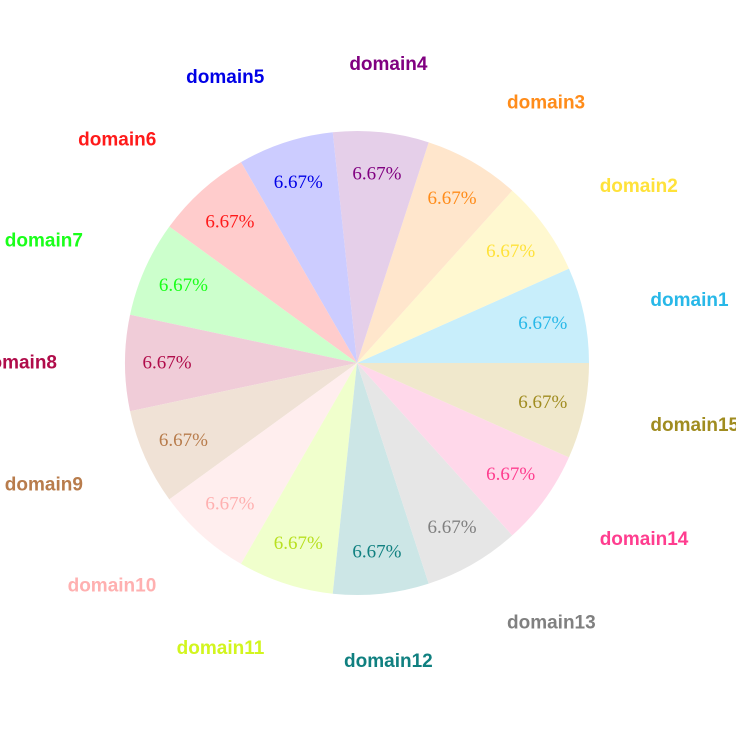 The height and width of the screenshot is (736, 736). Describe the element at coordinates (510, 474) in the screenshot. I see `pct-label-domain14: 6.67%` at that location.